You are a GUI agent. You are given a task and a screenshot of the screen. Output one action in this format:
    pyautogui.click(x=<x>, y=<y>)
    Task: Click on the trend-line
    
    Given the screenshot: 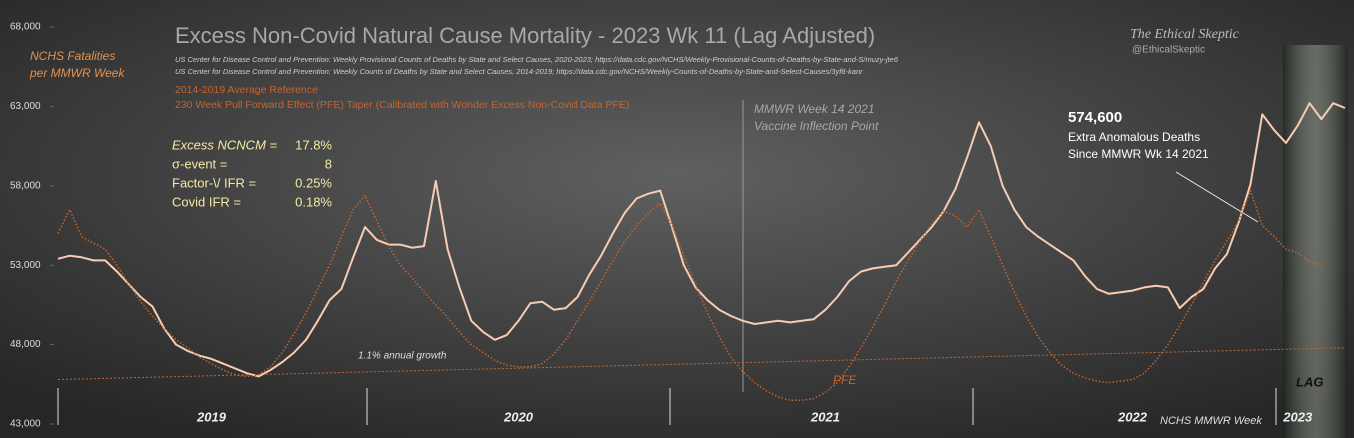 What is the action you would take?
    pyautogui.click(x=701, y=364)
    